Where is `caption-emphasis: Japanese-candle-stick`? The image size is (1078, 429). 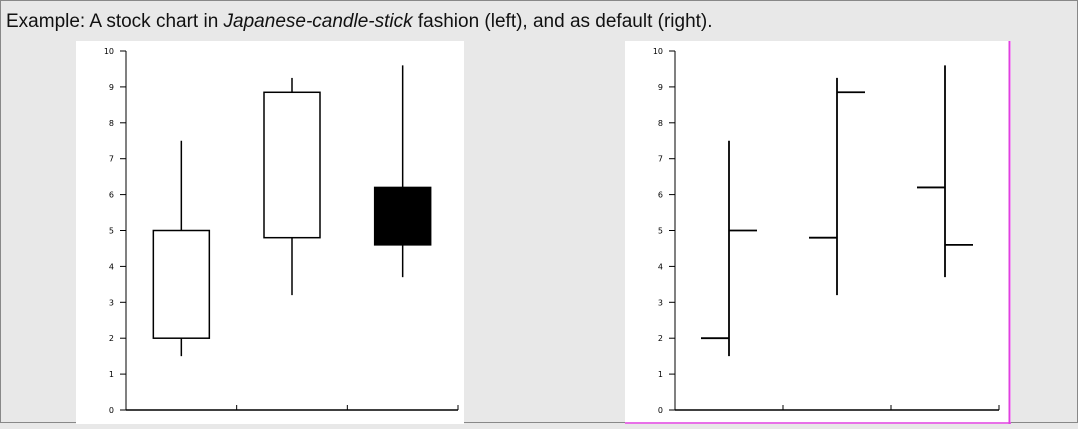 caption-emphasis: Japanese-candle-stick is located at coordinates (318, 21).